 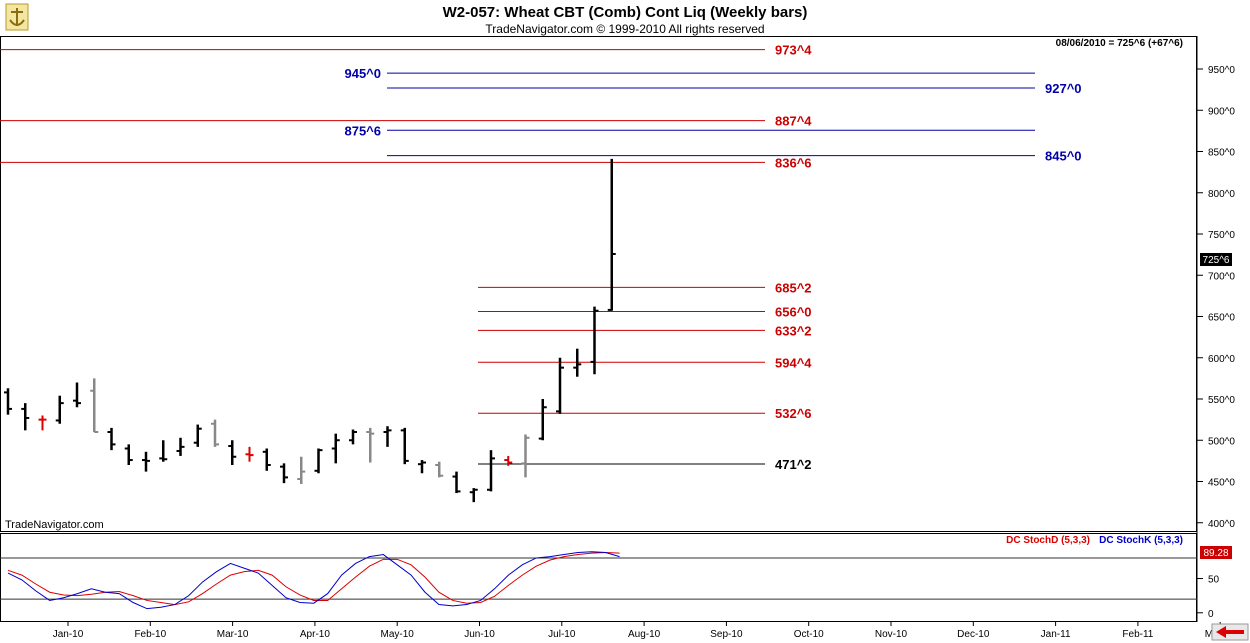 I want to click on price-tick-label: 450^0, so click(x=1221, y=483).